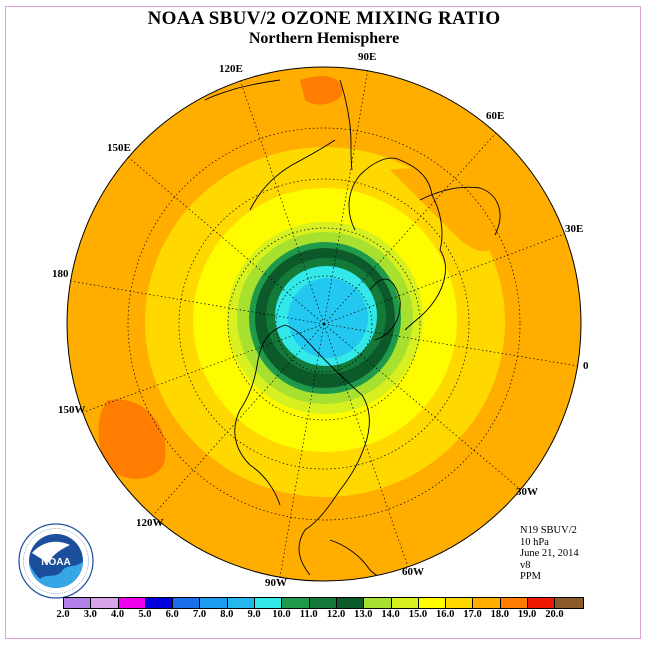  Describe the element at coordinates (495, 116) in the screenshot. I see `lon-label-60e: 60E` at that location.